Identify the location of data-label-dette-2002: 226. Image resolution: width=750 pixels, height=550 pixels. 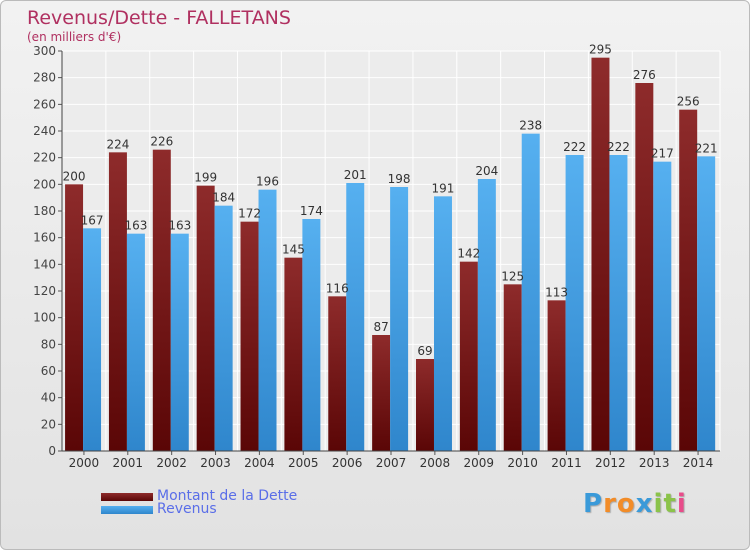
(161, 142).